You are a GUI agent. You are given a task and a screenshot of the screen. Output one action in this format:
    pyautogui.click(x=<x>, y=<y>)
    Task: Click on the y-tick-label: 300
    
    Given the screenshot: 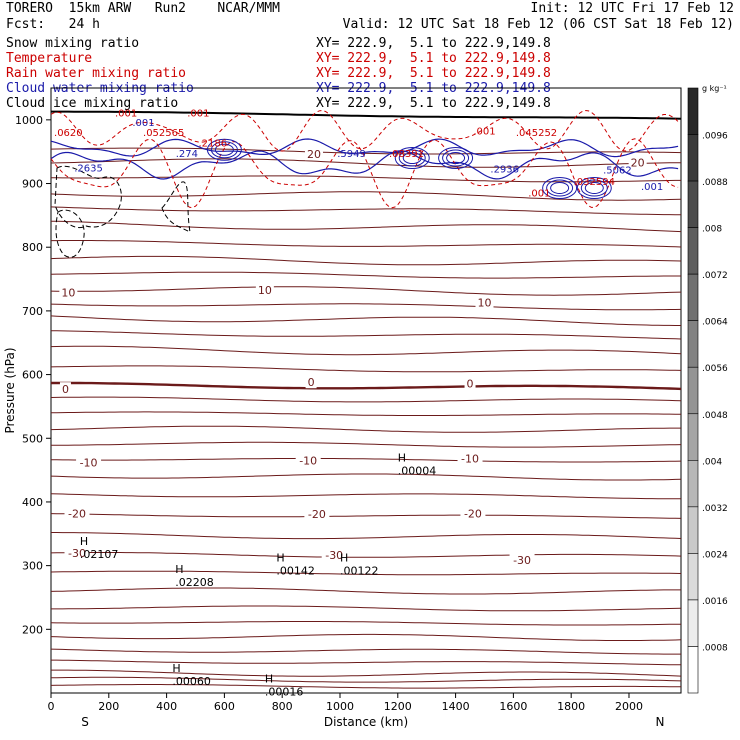 What is the action you would take?
    pyautogui.click(x=32, y=566)
    